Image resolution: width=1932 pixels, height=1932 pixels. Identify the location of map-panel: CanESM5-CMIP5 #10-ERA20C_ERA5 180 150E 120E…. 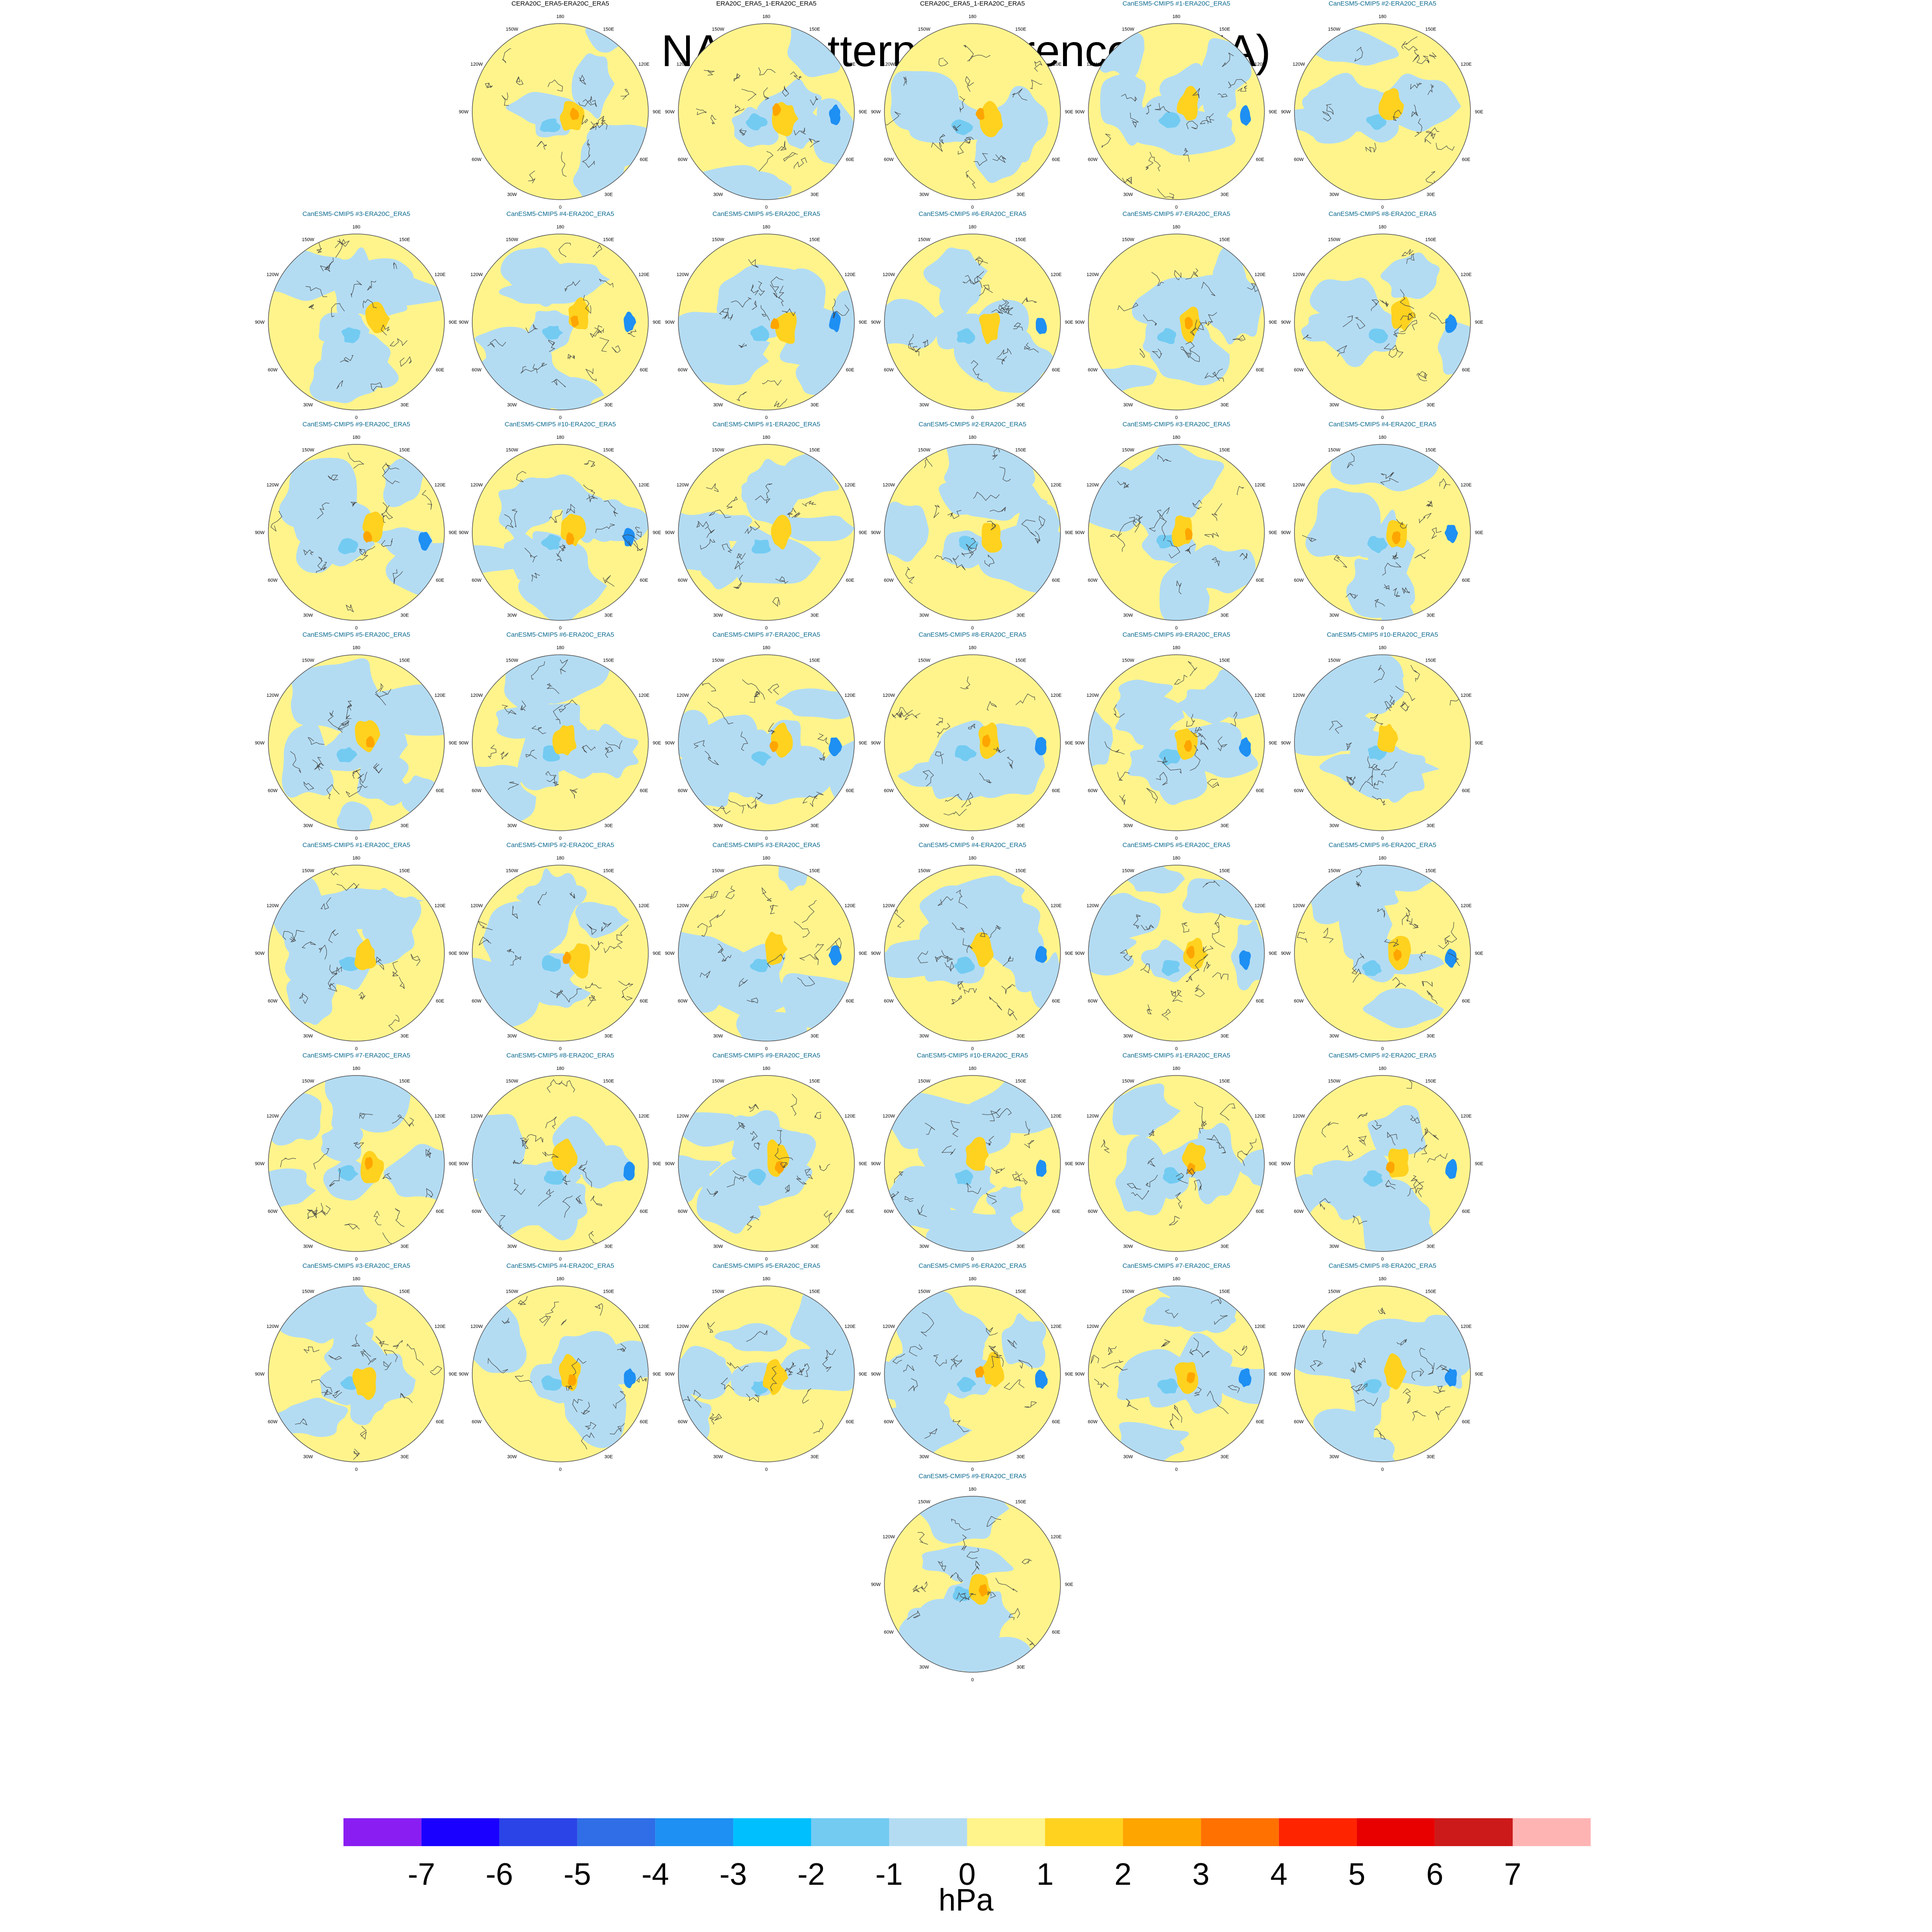
(560, 528).